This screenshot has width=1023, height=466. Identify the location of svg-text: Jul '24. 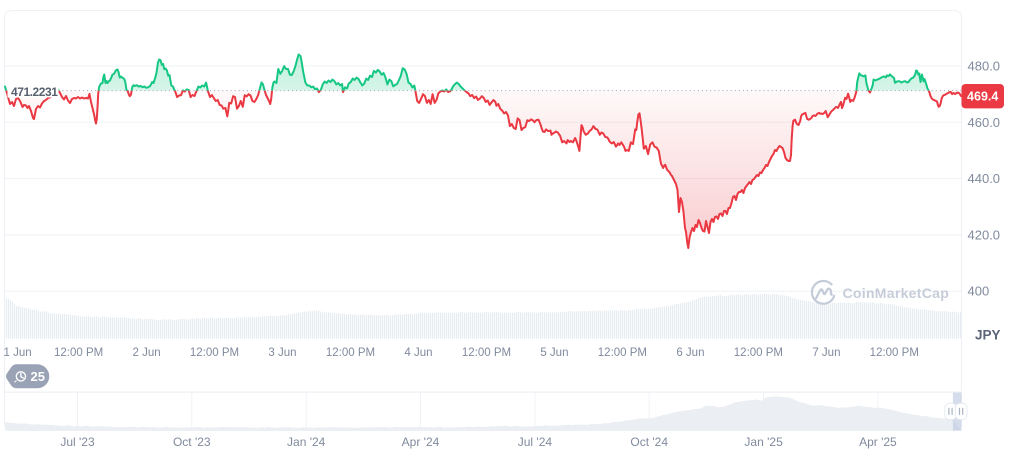
(535, 442).